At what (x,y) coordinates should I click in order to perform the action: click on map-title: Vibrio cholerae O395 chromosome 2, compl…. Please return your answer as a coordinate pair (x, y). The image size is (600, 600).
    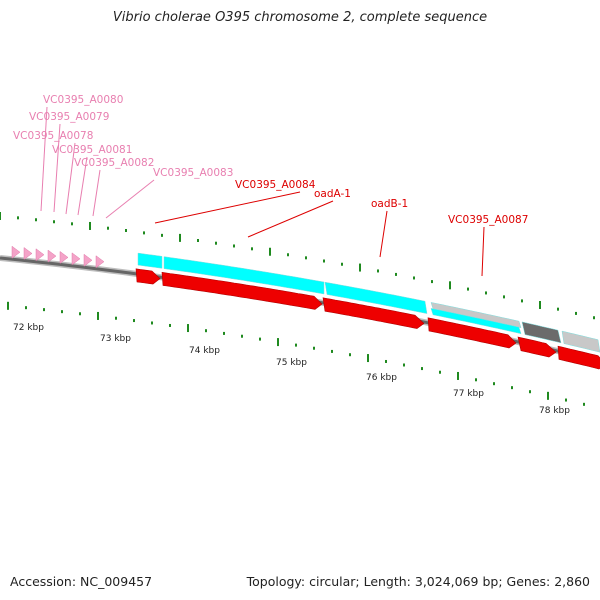
    Looking at the image, I should click on (300, 17).